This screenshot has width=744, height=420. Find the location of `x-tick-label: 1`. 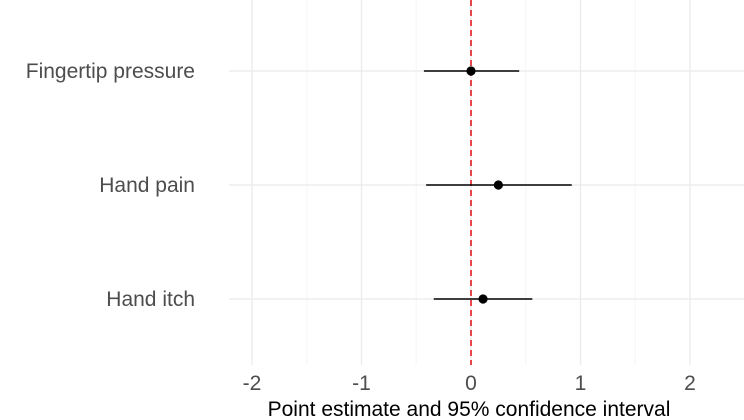

x-tick-label: 1 is located at coordinates (581, 383).